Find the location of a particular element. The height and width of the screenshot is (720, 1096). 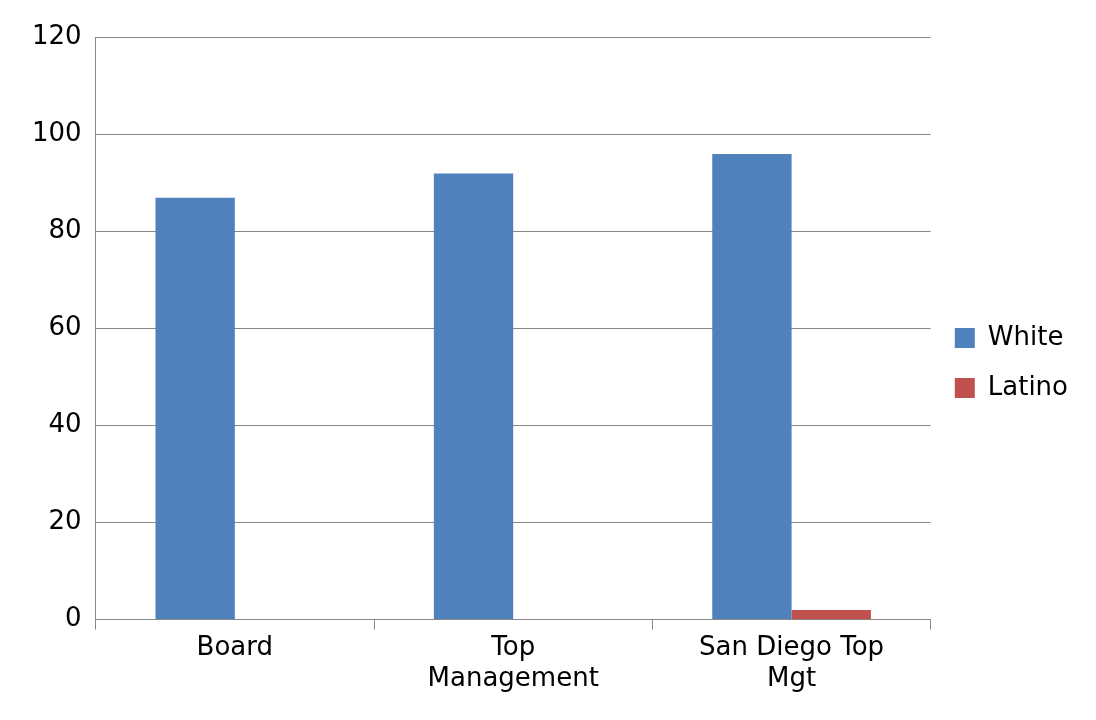

y-tick-label: 120 is located at coordinates (56, 35).